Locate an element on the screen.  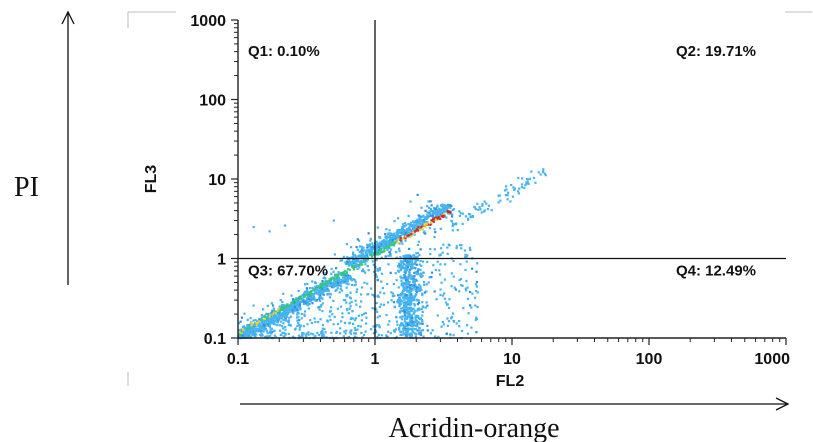
event-points is located at coordinates (392, 254).